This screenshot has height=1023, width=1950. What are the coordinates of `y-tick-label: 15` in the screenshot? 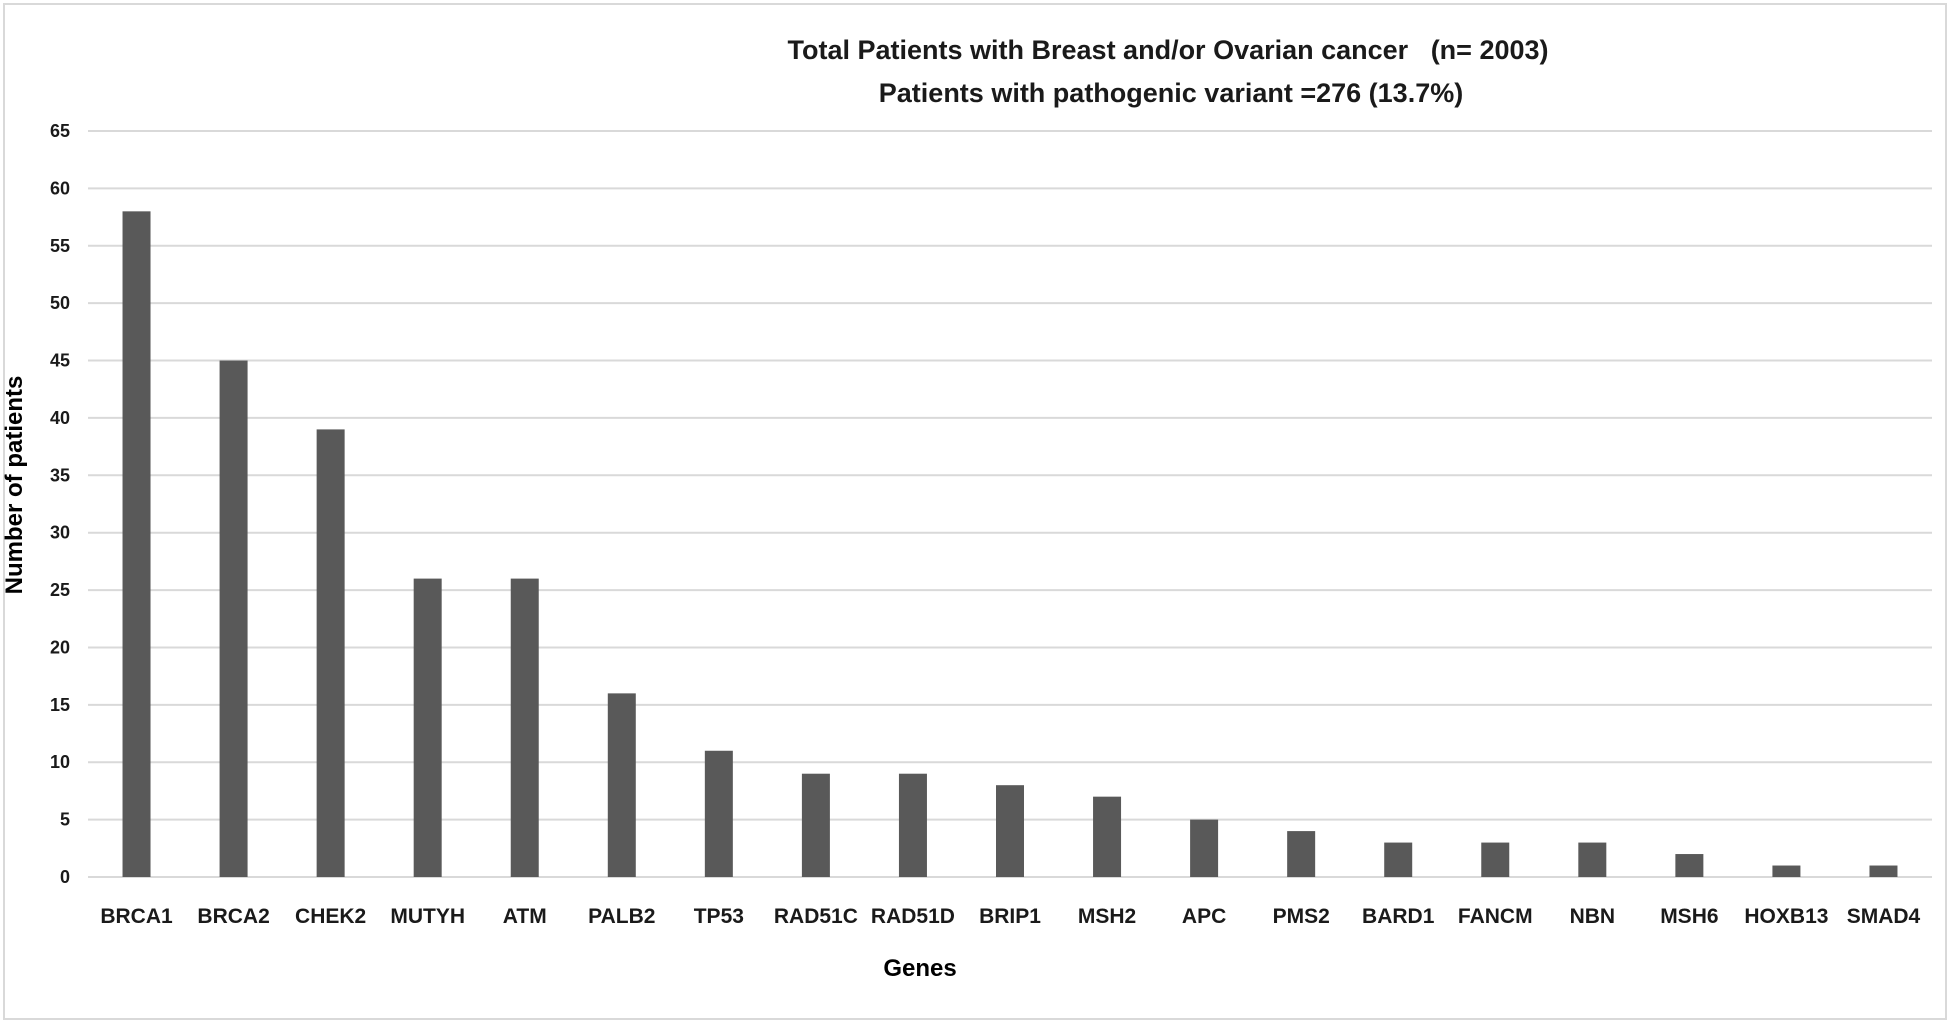 It's located at (60, 705).